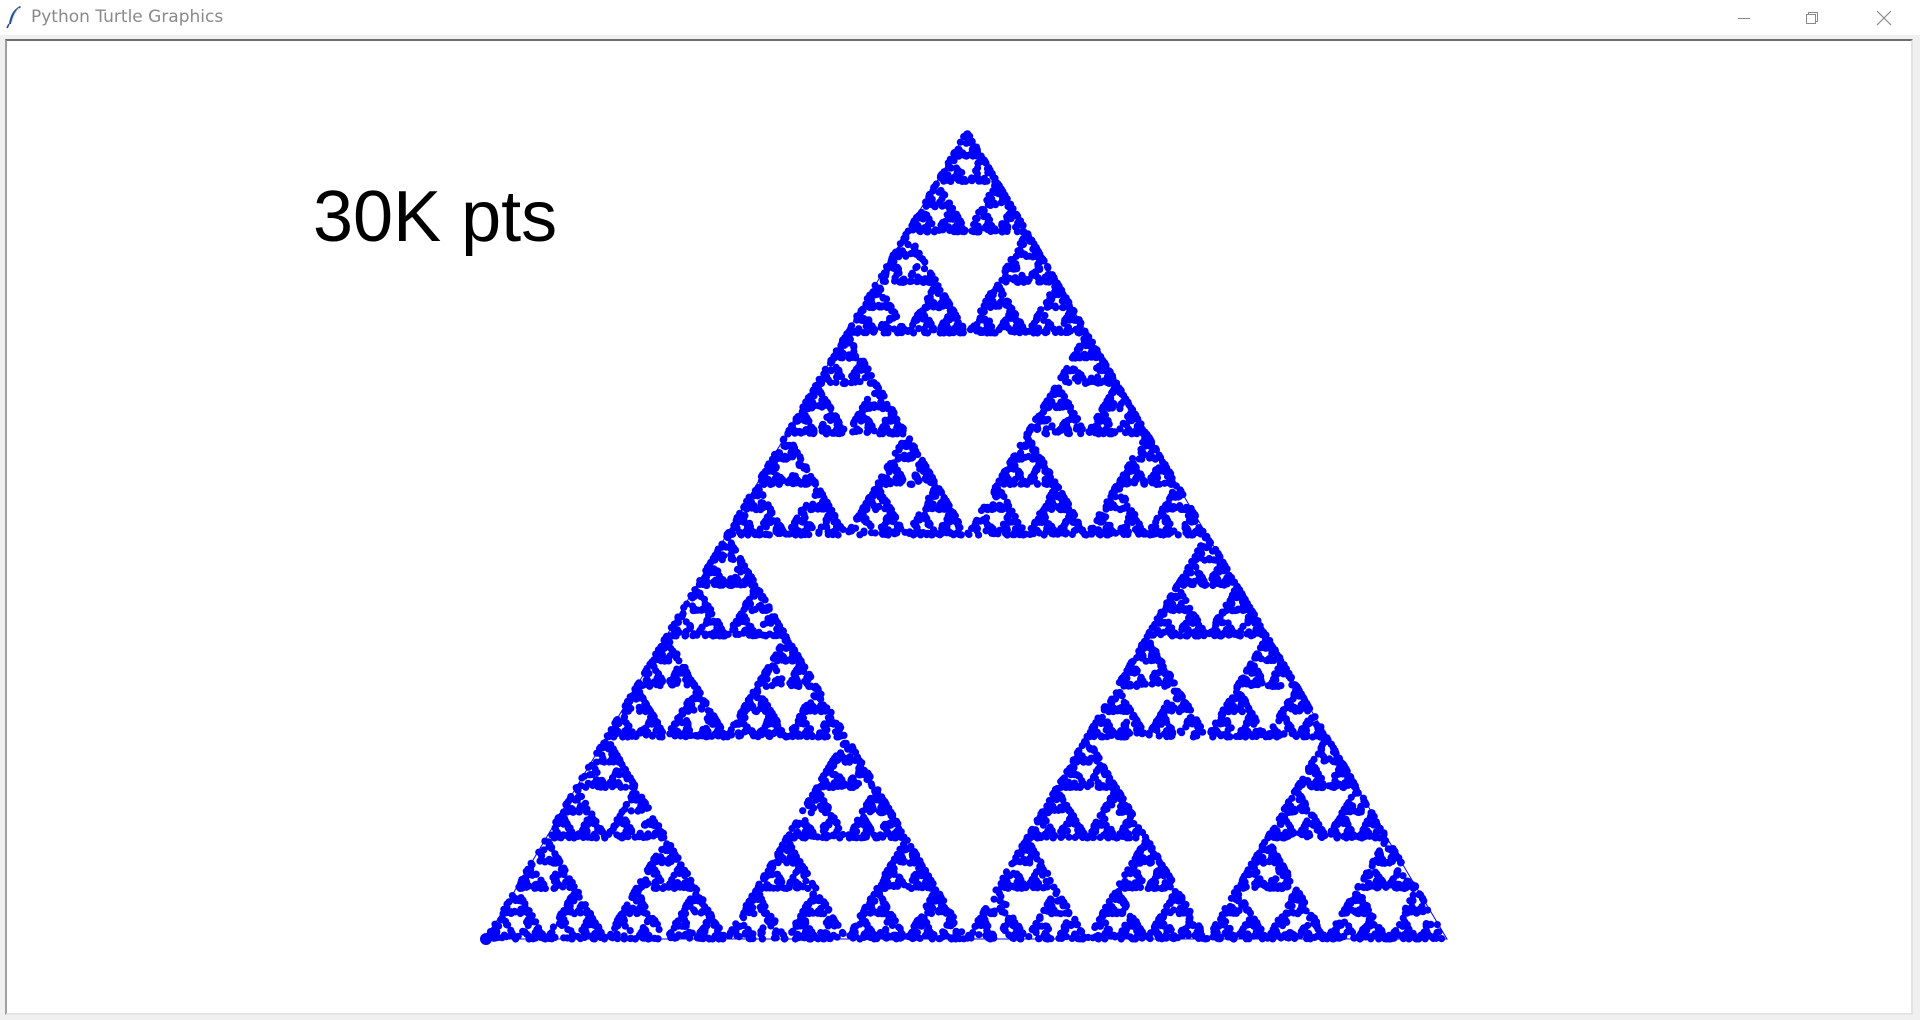 This screenshot has height=1020, width=1920. I want to click on close-icon, so click(1884, 17).